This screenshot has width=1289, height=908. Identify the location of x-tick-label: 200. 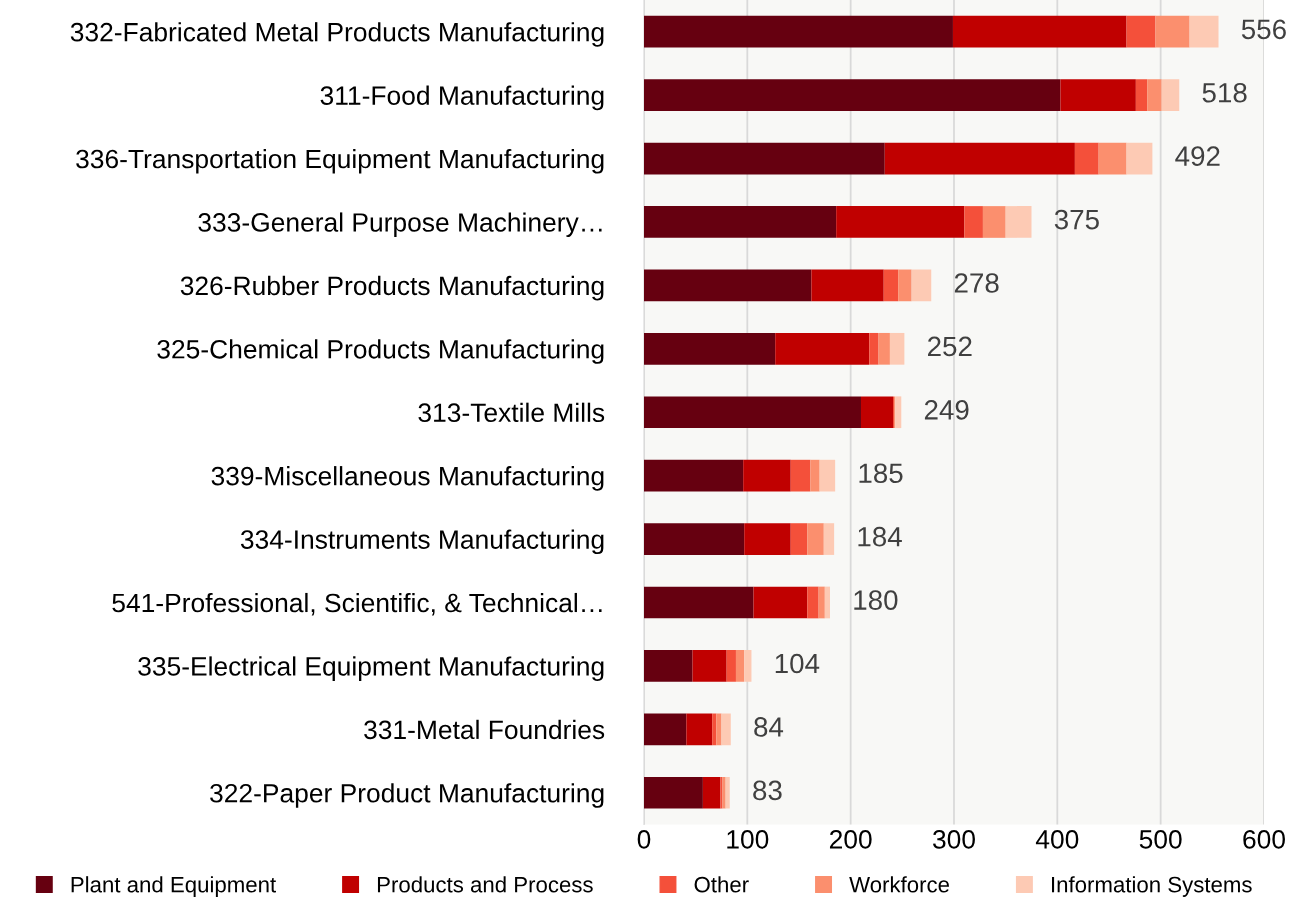
(850, 839).